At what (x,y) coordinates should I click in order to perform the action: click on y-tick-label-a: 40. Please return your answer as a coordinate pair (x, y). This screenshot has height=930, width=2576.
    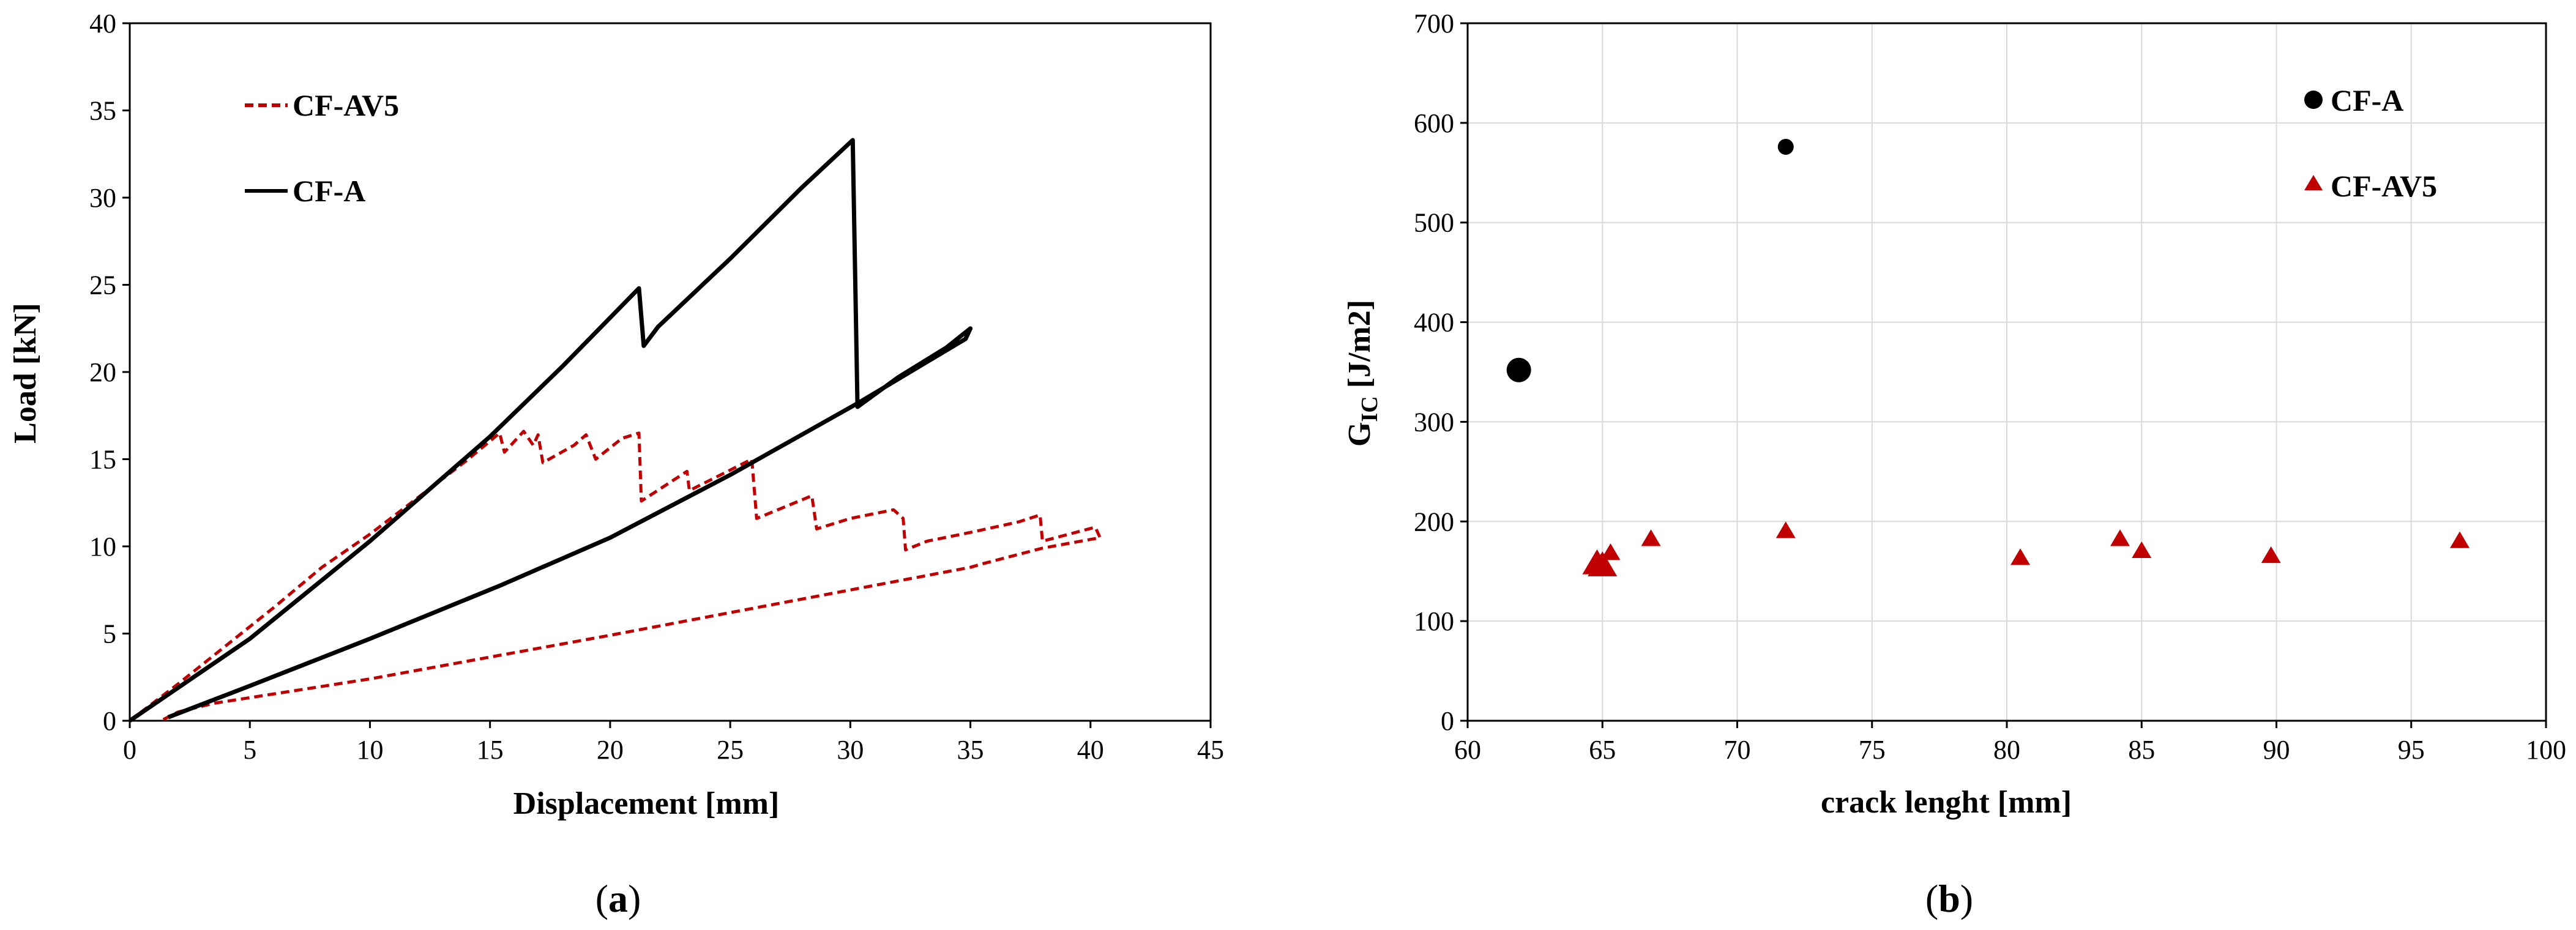
    Looking at the image, I should click on (102, 24).